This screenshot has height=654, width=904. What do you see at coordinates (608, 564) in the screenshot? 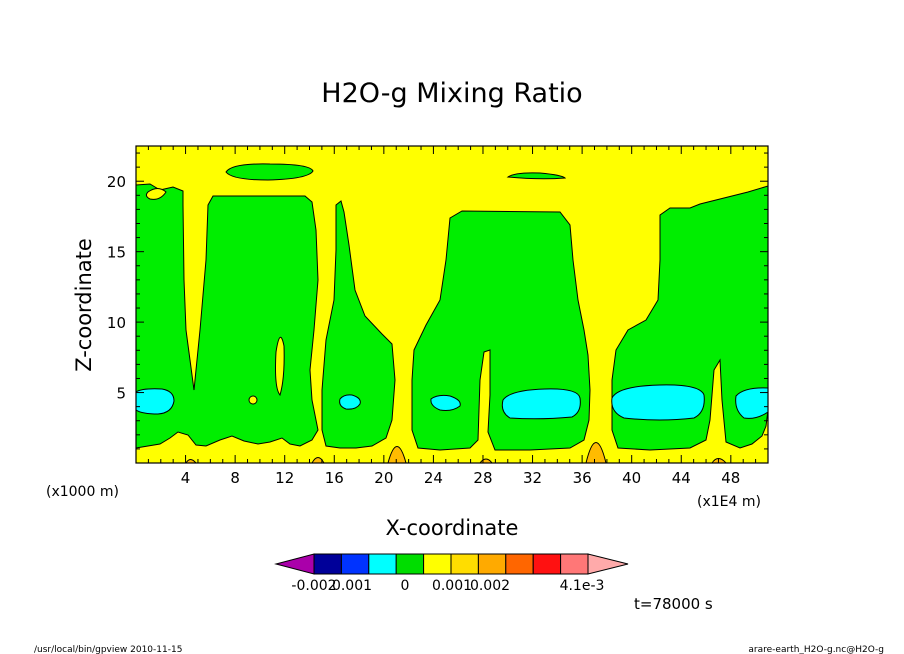
I see `colorbar-max-arrow` at bounding box center [608, 564].